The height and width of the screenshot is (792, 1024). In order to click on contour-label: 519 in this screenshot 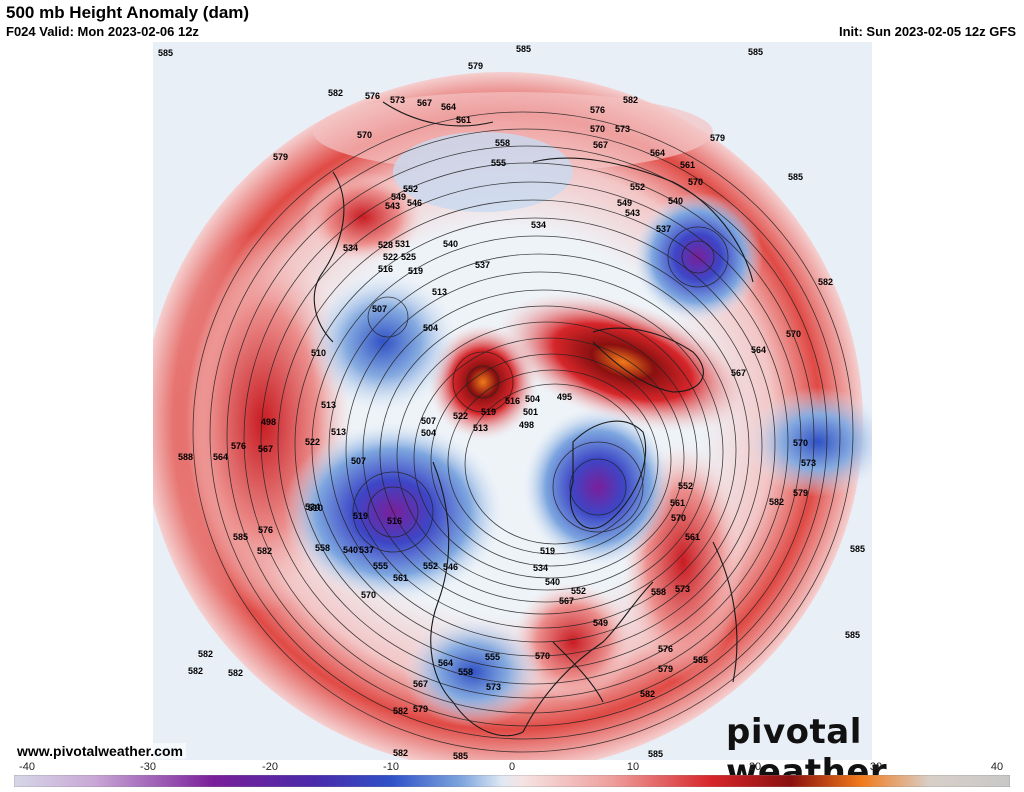, I will do `click(488, 412)`.